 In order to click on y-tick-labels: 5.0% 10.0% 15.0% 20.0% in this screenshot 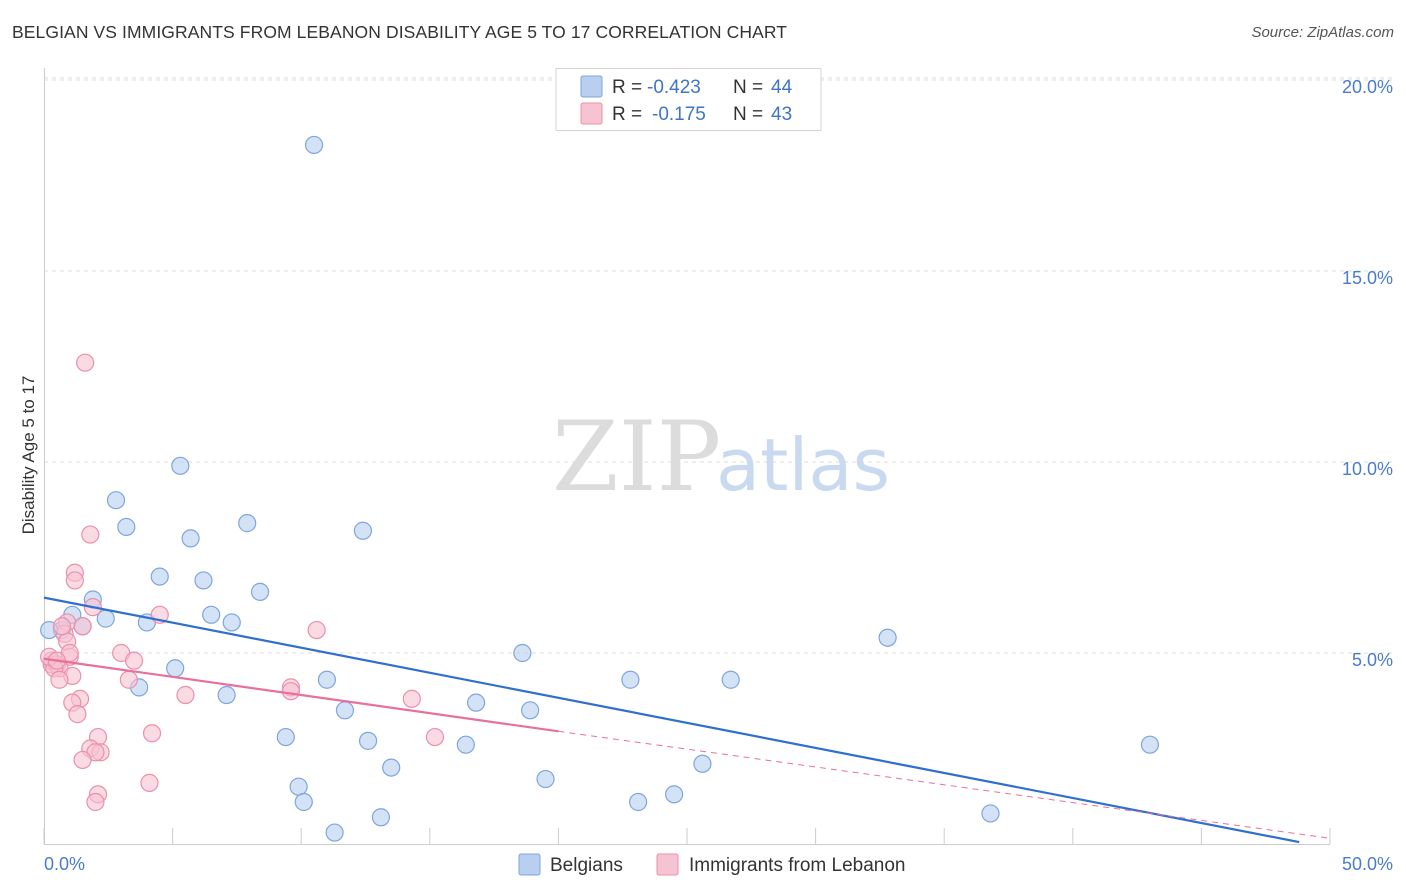, I will do `click(1367, 373)`.